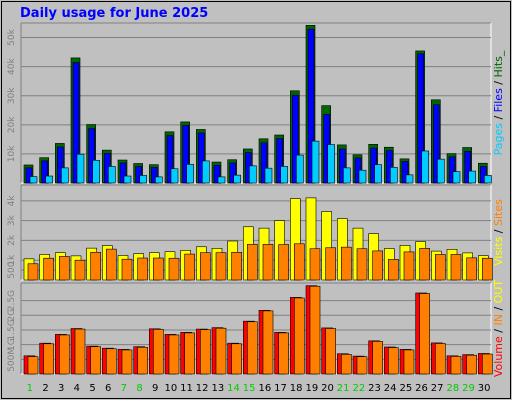 Image resolution: width=512 pixels, height=405 pixels. Describe the element at coordinates (108, 388) in the screenshot. I see `x-tick-label-day-6: 6` at that location.